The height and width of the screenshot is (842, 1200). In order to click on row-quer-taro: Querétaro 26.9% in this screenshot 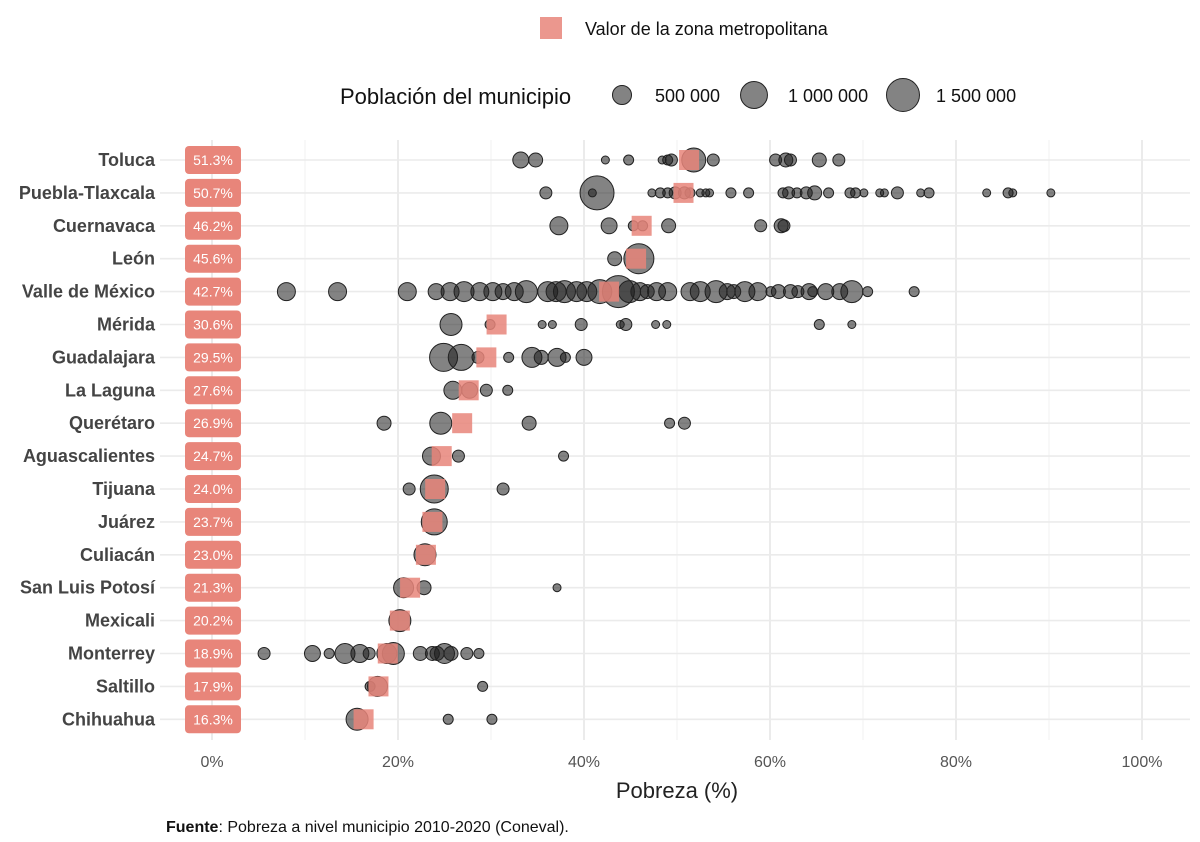, I will do `click(629, 423)`.